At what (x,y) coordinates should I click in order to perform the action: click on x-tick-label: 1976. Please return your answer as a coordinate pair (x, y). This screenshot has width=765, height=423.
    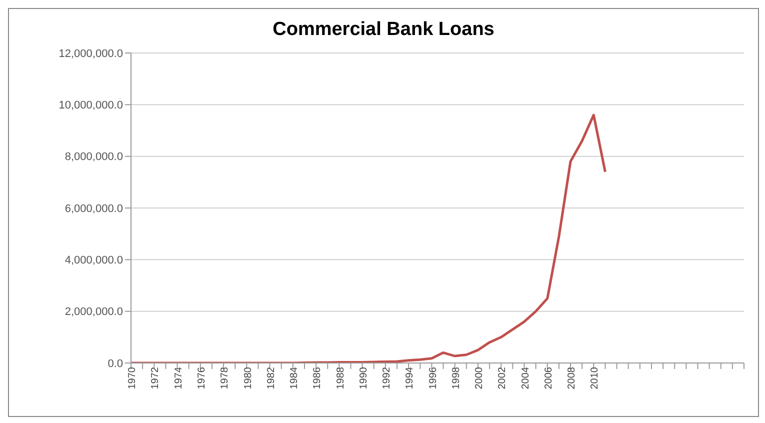
    Looking at the image, I should click on (202, 378).